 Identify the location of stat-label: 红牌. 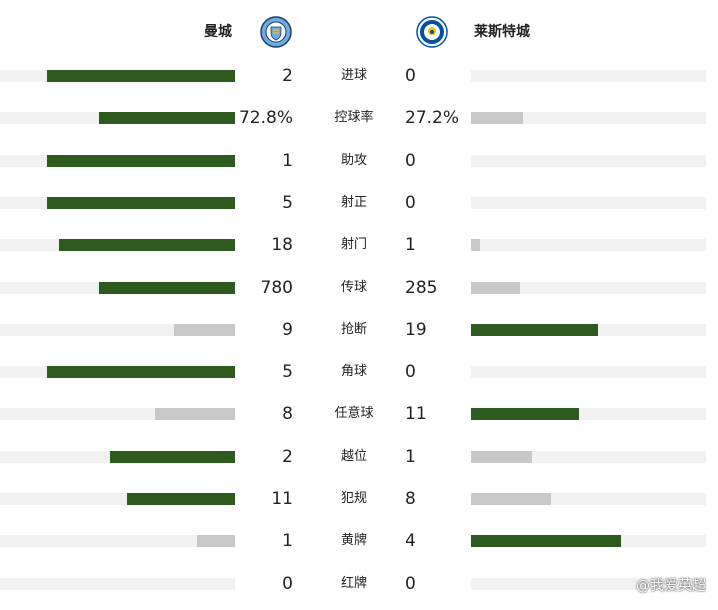
(353, 583).